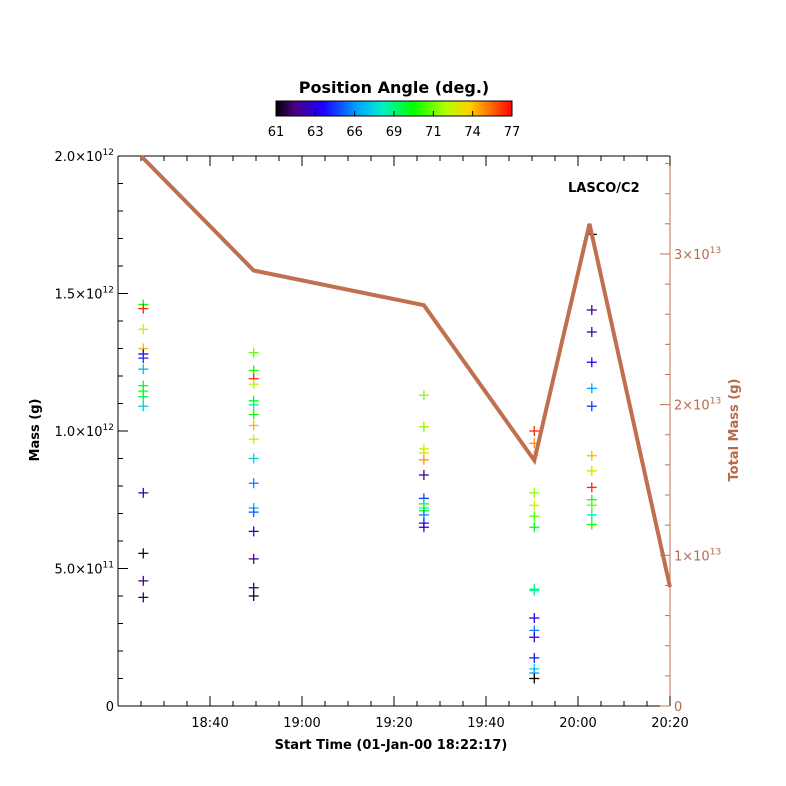  What do you see at coordinates (697, 254) in the screenshot?
I see `y2-tick-label: 3×10¹³` at bounding box center [697, 254].